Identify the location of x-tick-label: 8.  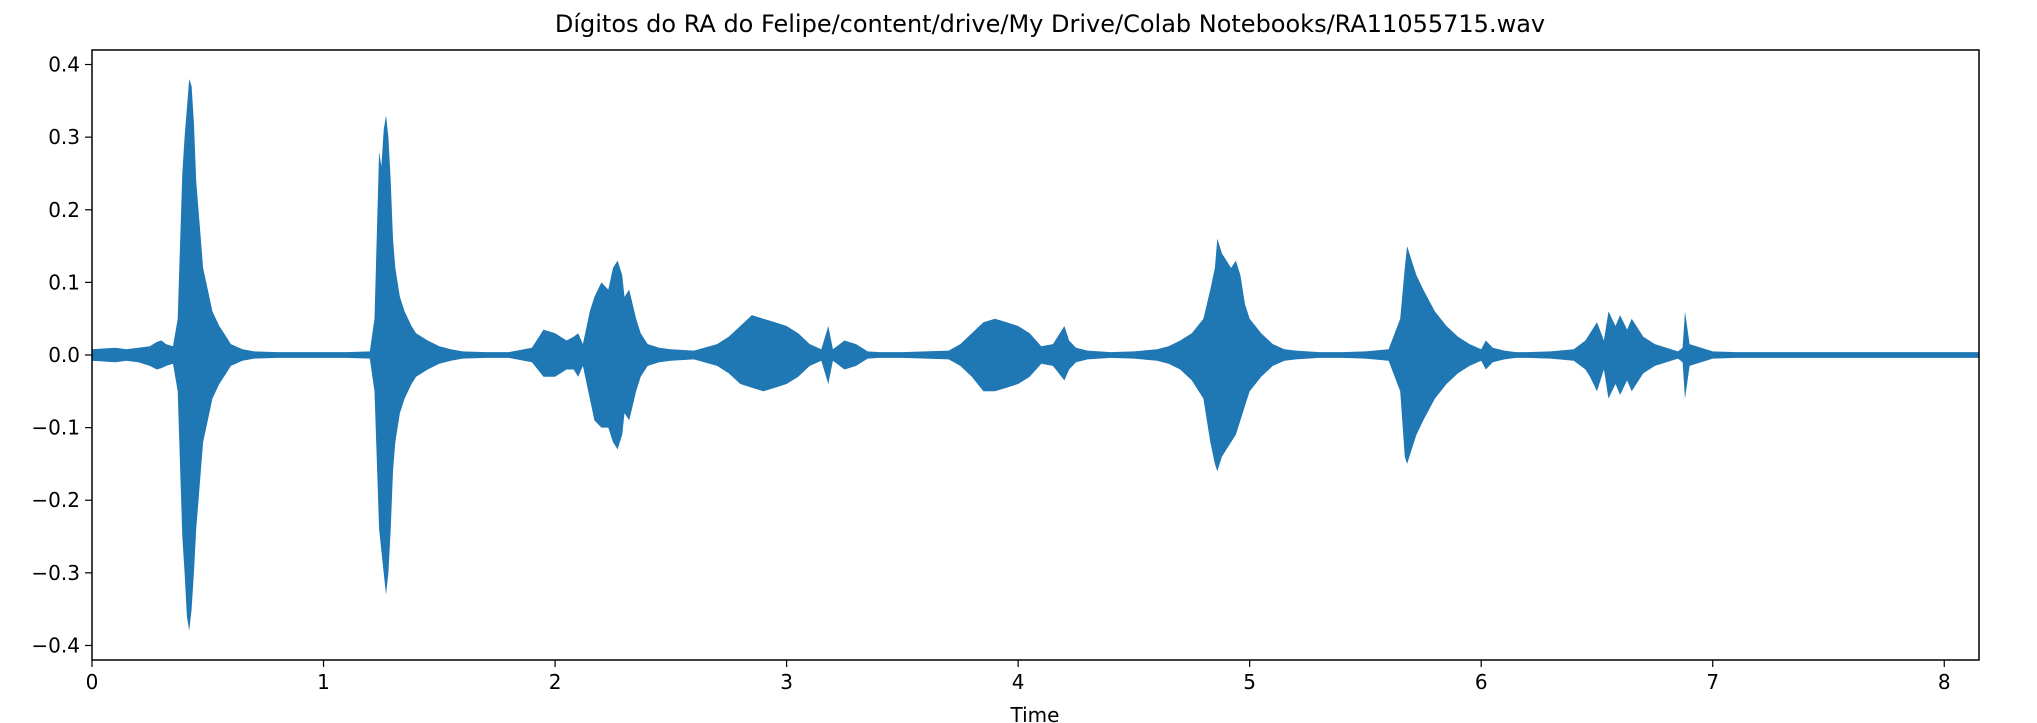
(1944, 682).